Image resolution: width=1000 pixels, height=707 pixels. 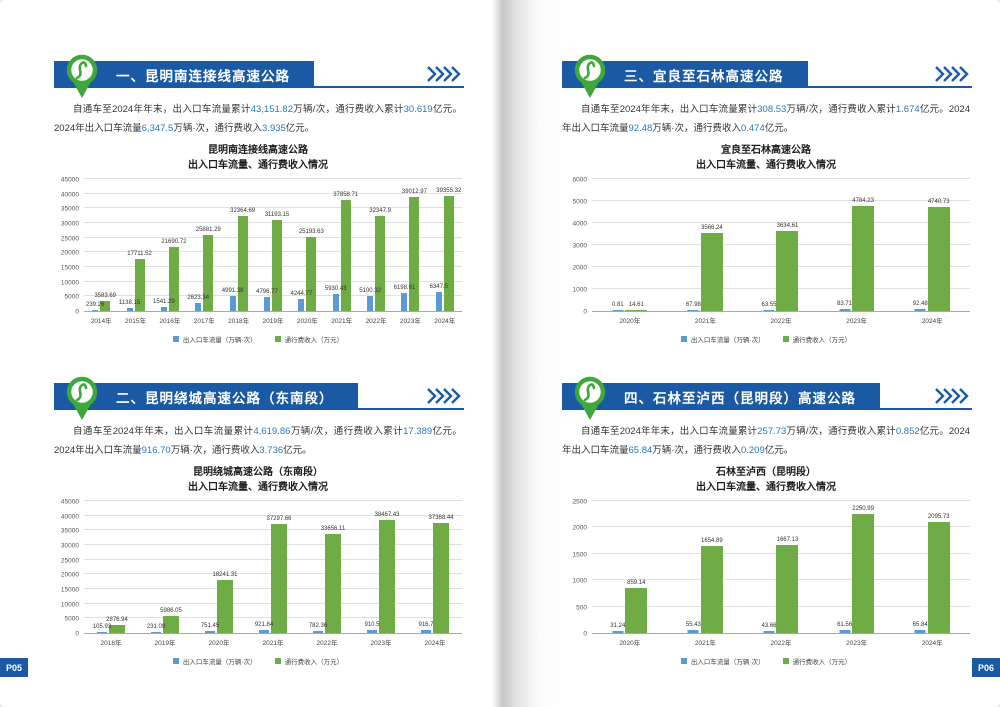 I want to click on traffic-value-label: 61.56, so click(x=845, y=624).